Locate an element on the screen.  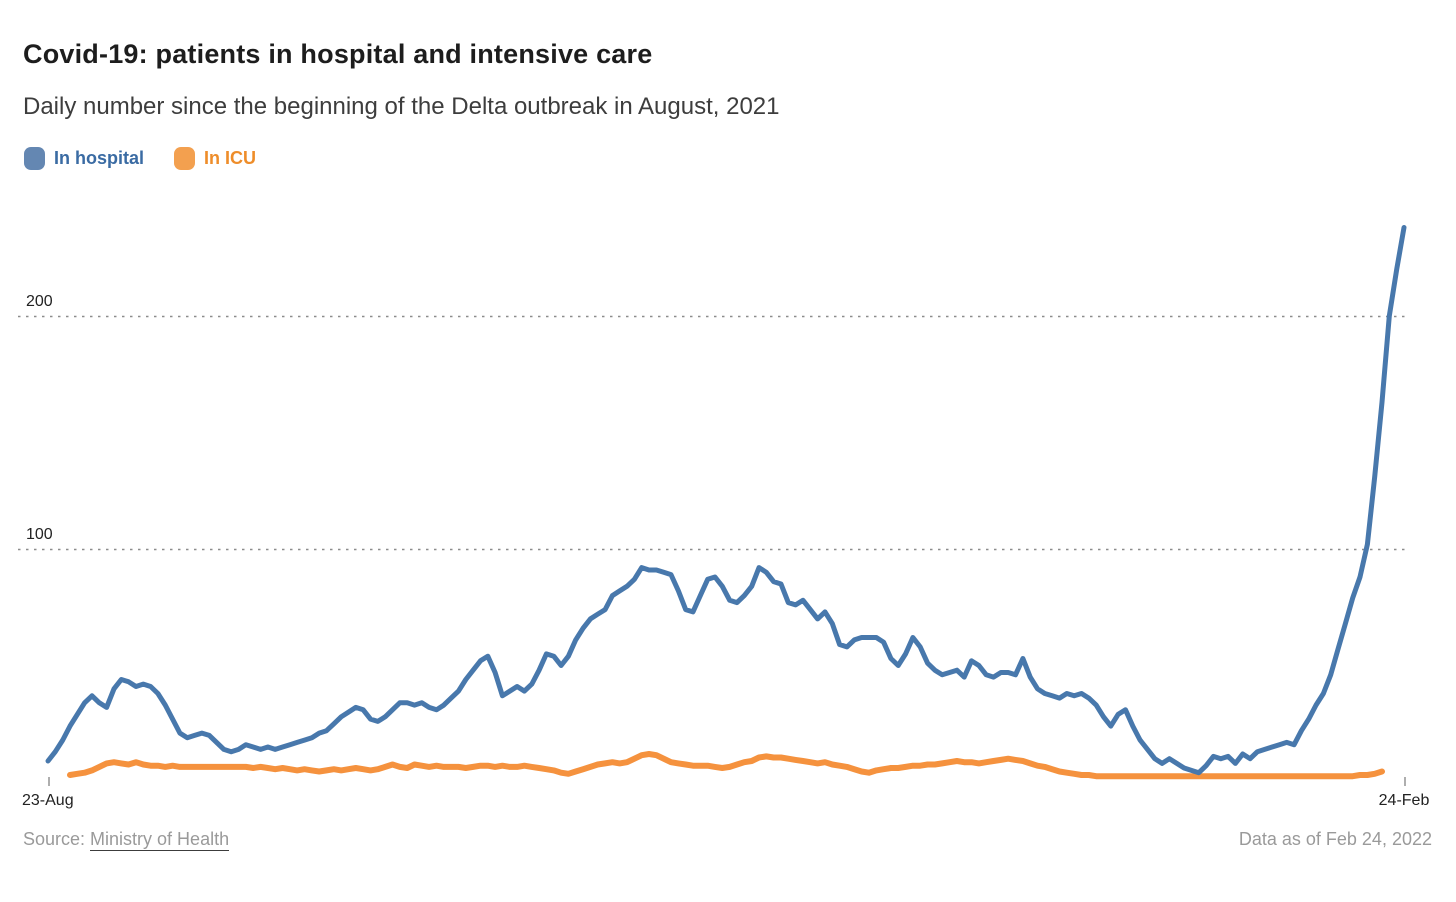
legend-label-icu: In ICU is located at coordinates (230, 158).